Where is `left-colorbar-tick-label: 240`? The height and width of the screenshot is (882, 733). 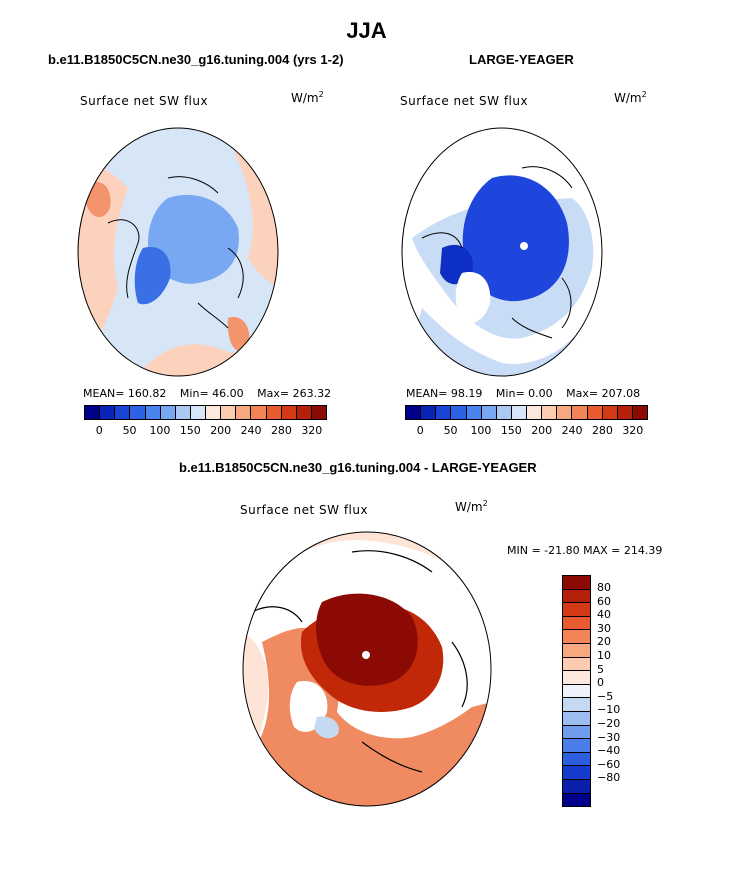
left-colorbar-tick-label: 240 is located at coordinates (251, 430).